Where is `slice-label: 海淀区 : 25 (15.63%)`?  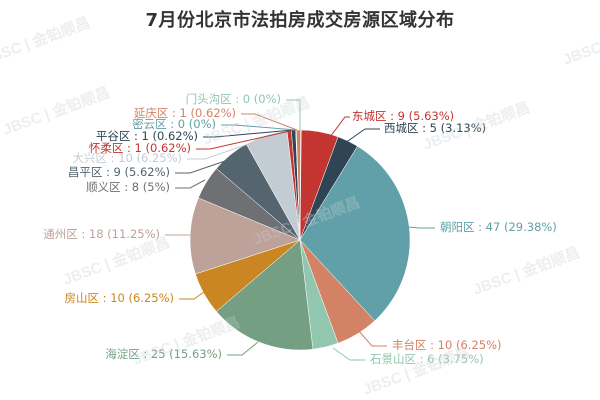
slice-label: 海淀区 : 25 (15.63%) is located at coordinates (163, 354).